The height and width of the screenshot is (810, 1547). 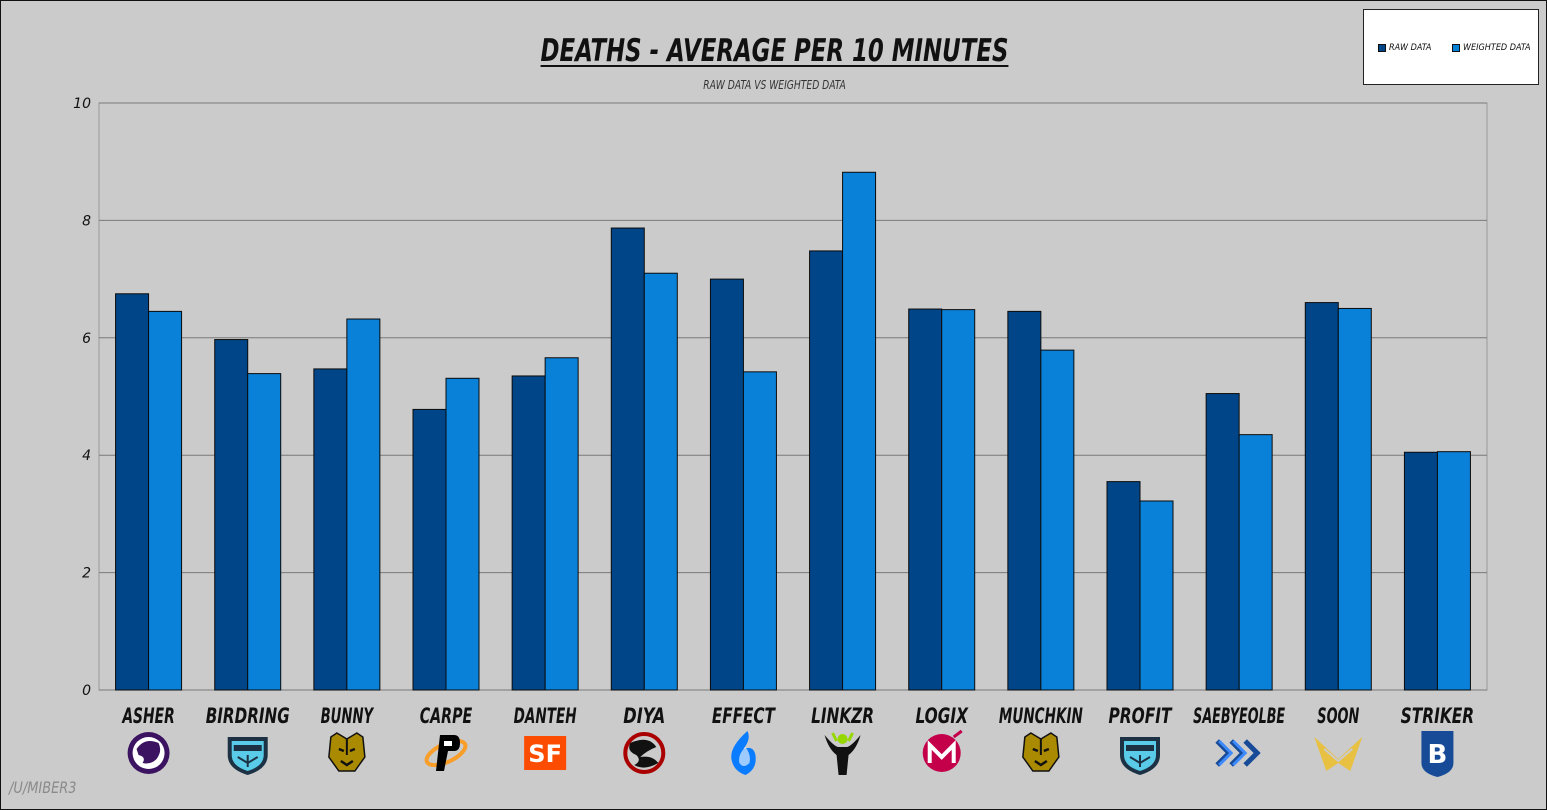 What do you see at coordinates (842, 716) in the screenshot?
I see `x-tick-label: LINKZR` at bounding box center [842, 716].